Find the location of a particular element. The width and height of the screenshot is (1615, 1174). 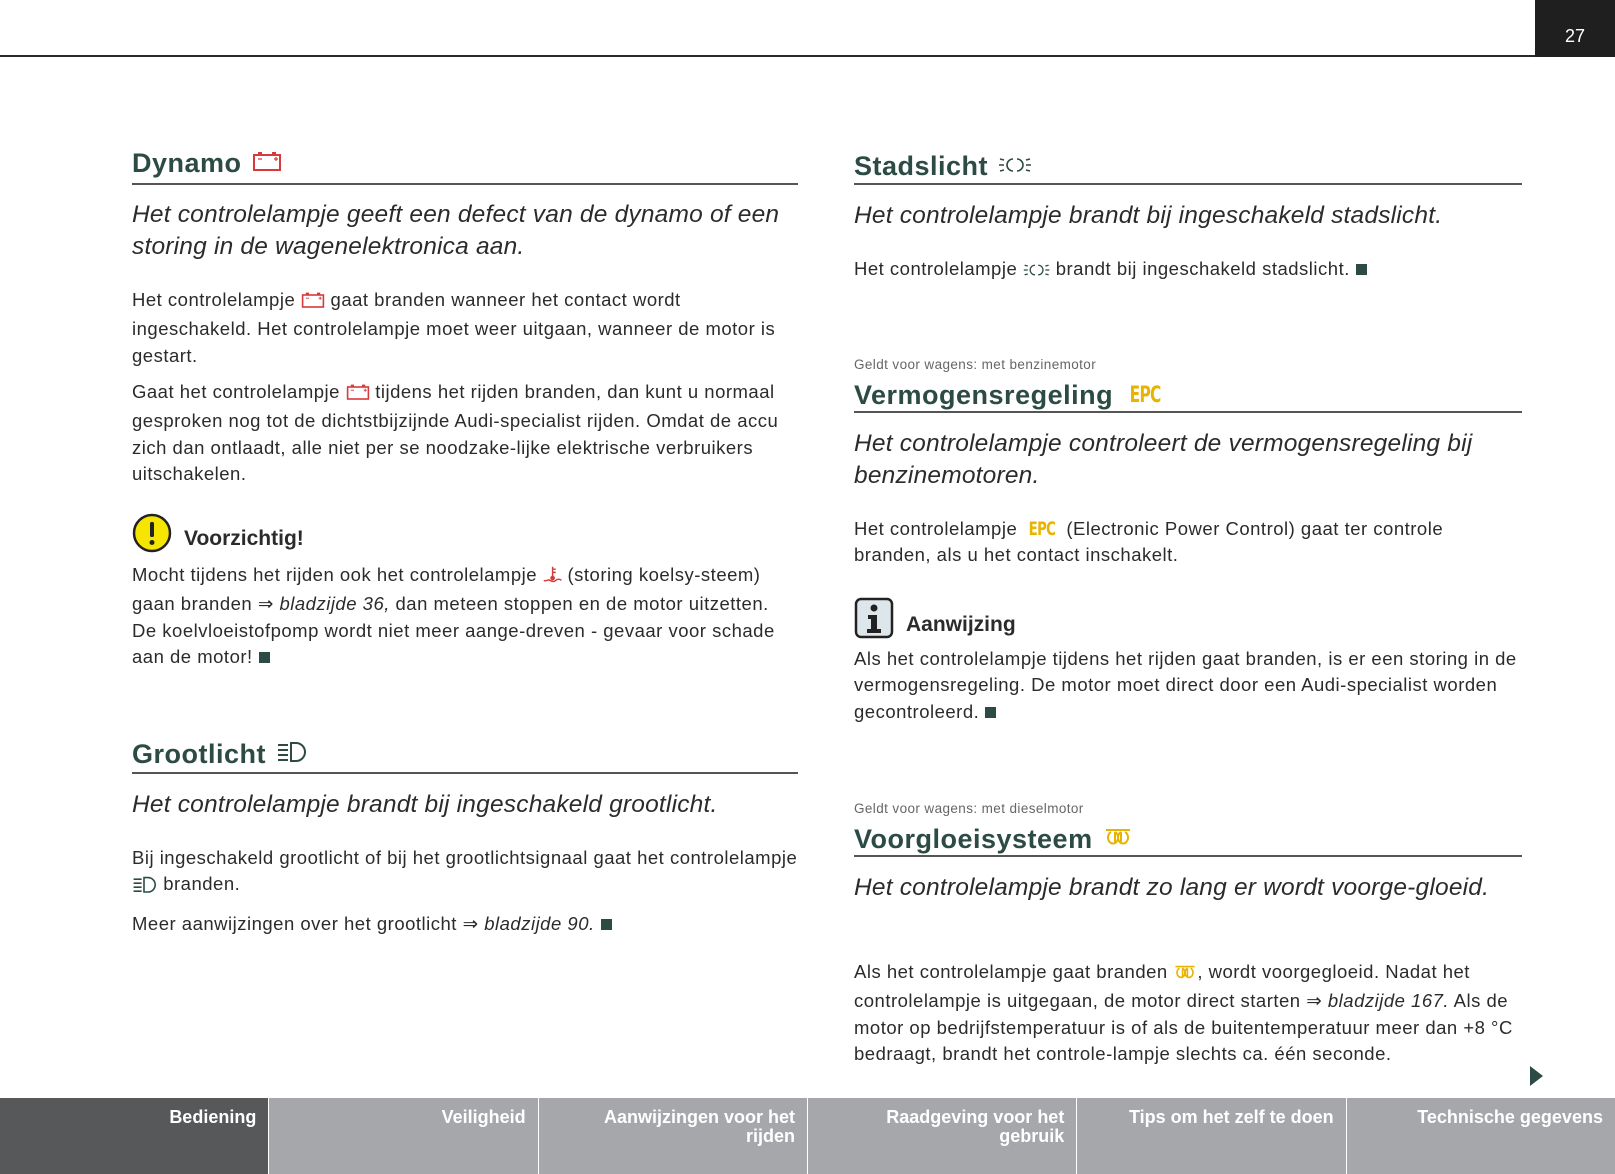

tab-technische-gegevens: Technische gegevens is located at coordinates (1480, 1136).